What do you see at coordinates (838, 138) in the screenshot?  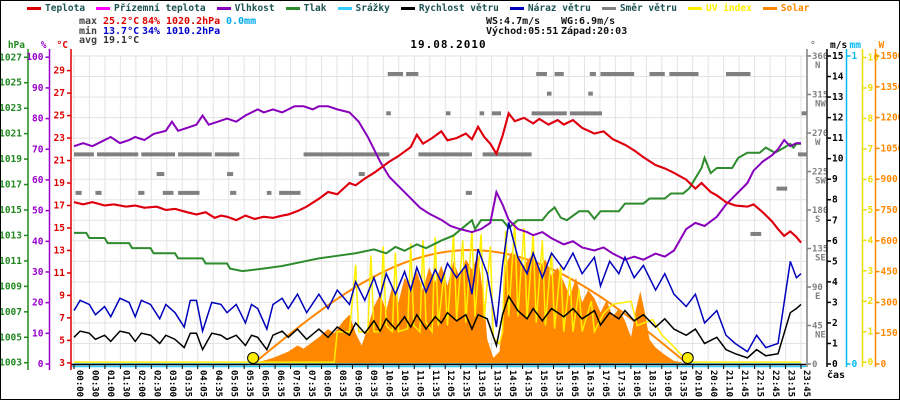 I see `svg-text: 11` at bounding box center [838, 138].